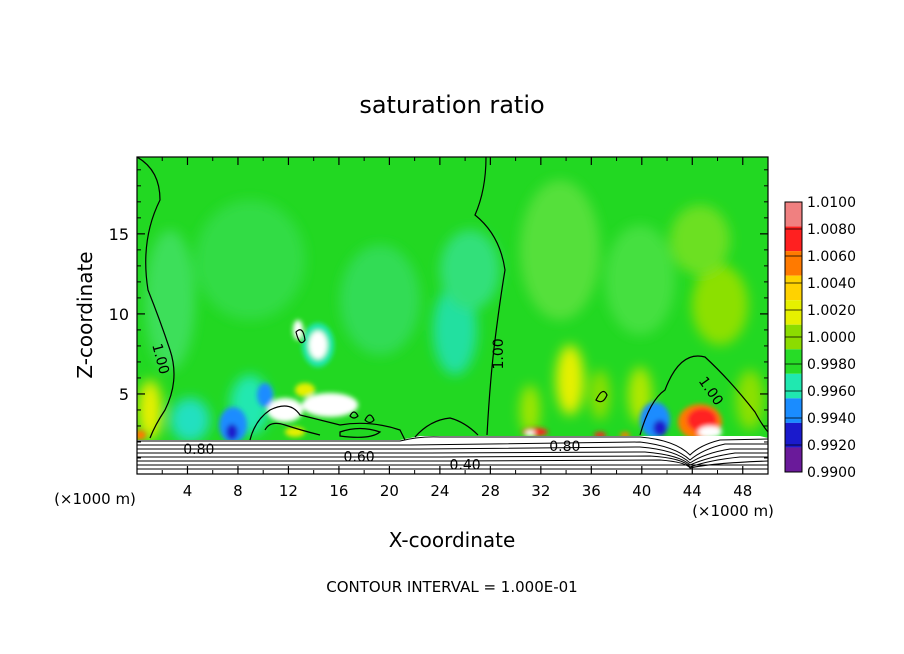 This screenshot has height=654, width=904. Describe the element at coordinates (451, 587) in the screenshot. I see `contour-interval-note: CONTOUR INTERVAL = 1.000E-01` at that location.